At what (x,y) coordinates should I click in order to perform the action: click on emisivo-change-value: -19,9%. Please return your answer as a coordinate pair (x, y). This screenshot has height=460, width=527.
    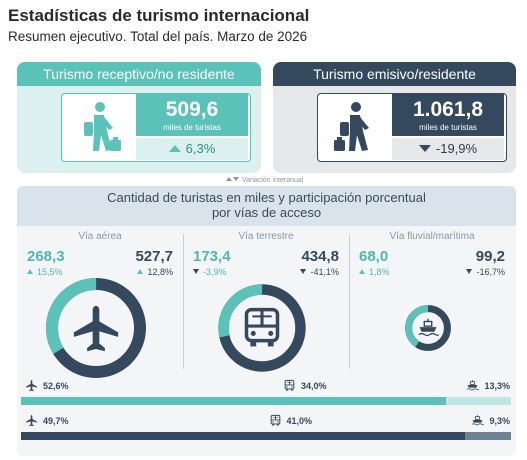
    Looking at the image, I should click on (456, 148).